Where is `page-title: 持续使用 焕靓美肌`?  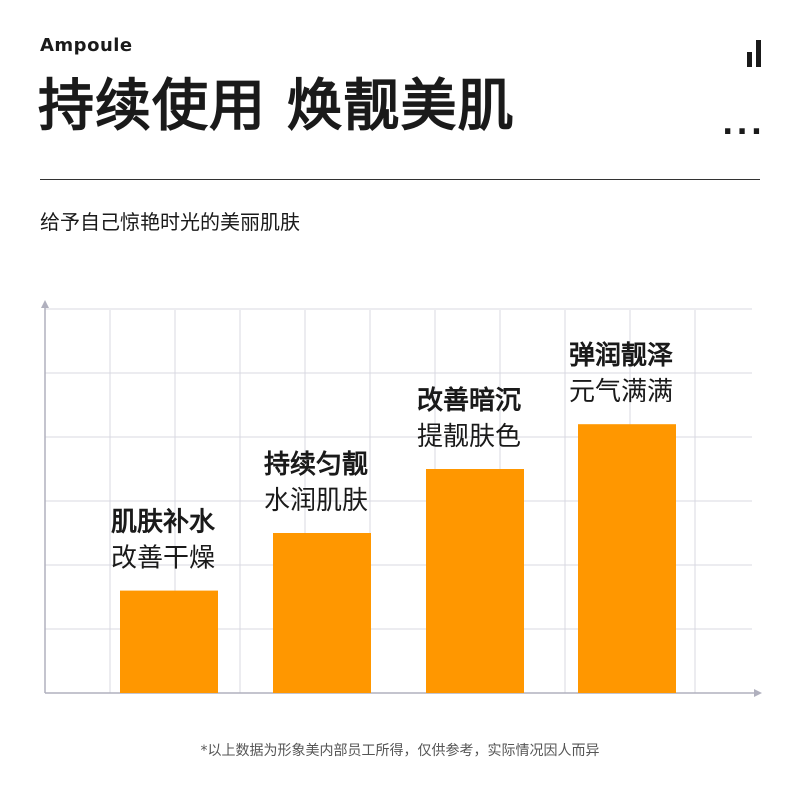 page-title: 持续使用 焕靓美肌 is located at coordinates (276, 106).